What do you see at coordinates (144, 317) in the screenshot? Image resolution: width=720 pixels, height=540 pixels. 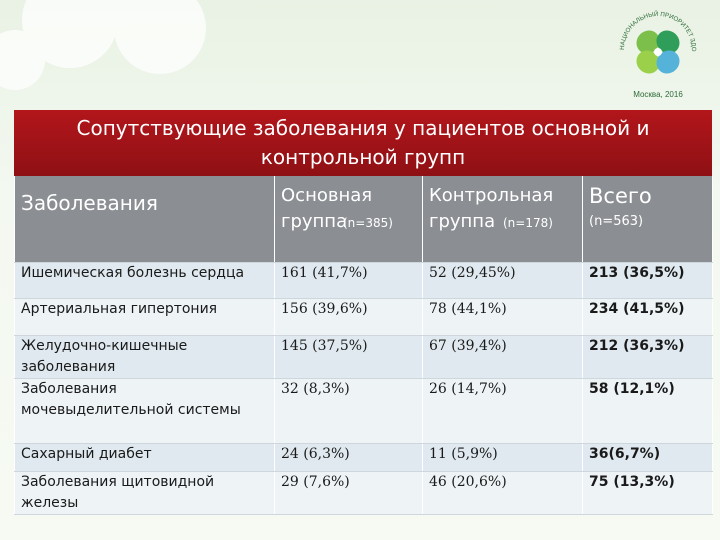 I see `disease-cell: Артериальная гипертония` at bounding box center [144, 317].